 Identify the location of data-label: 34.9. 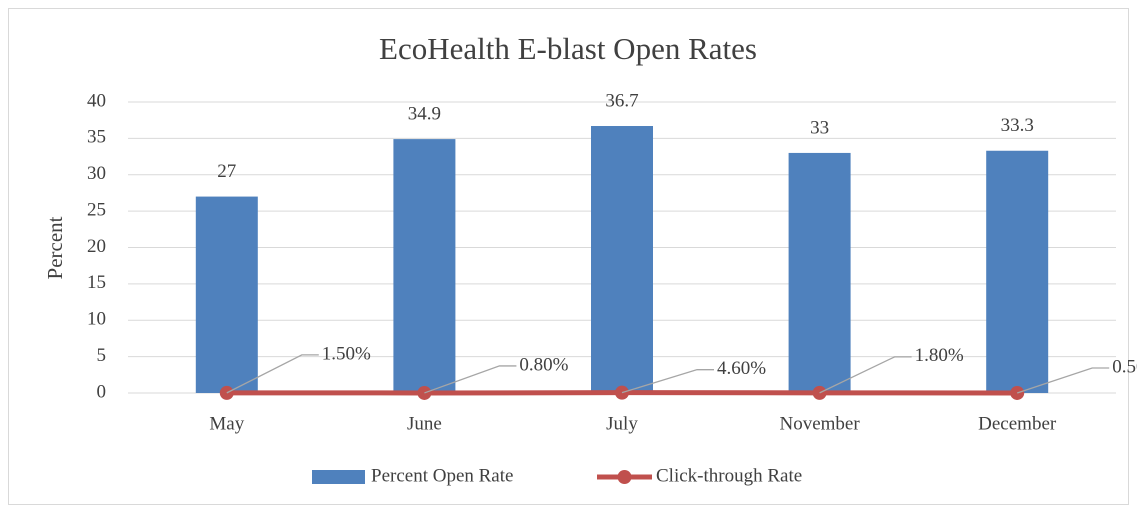
(424, 113).